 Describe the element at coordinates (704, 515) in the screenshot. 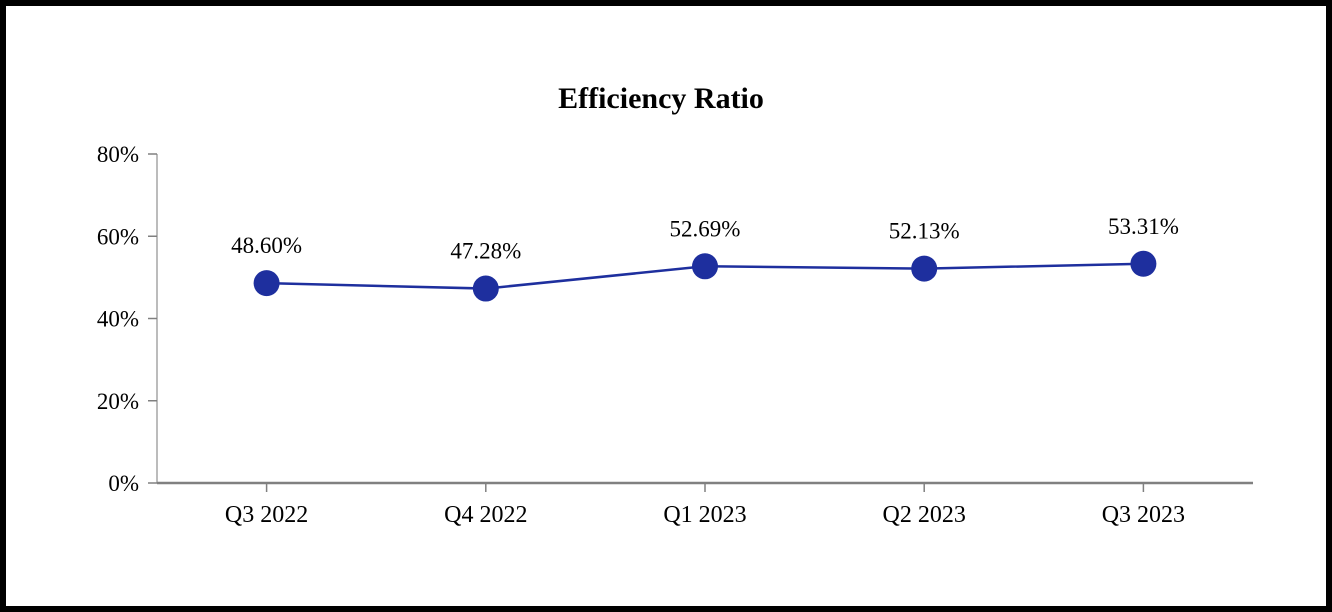

I see `x-axis-label: Q1 2023` at that location.